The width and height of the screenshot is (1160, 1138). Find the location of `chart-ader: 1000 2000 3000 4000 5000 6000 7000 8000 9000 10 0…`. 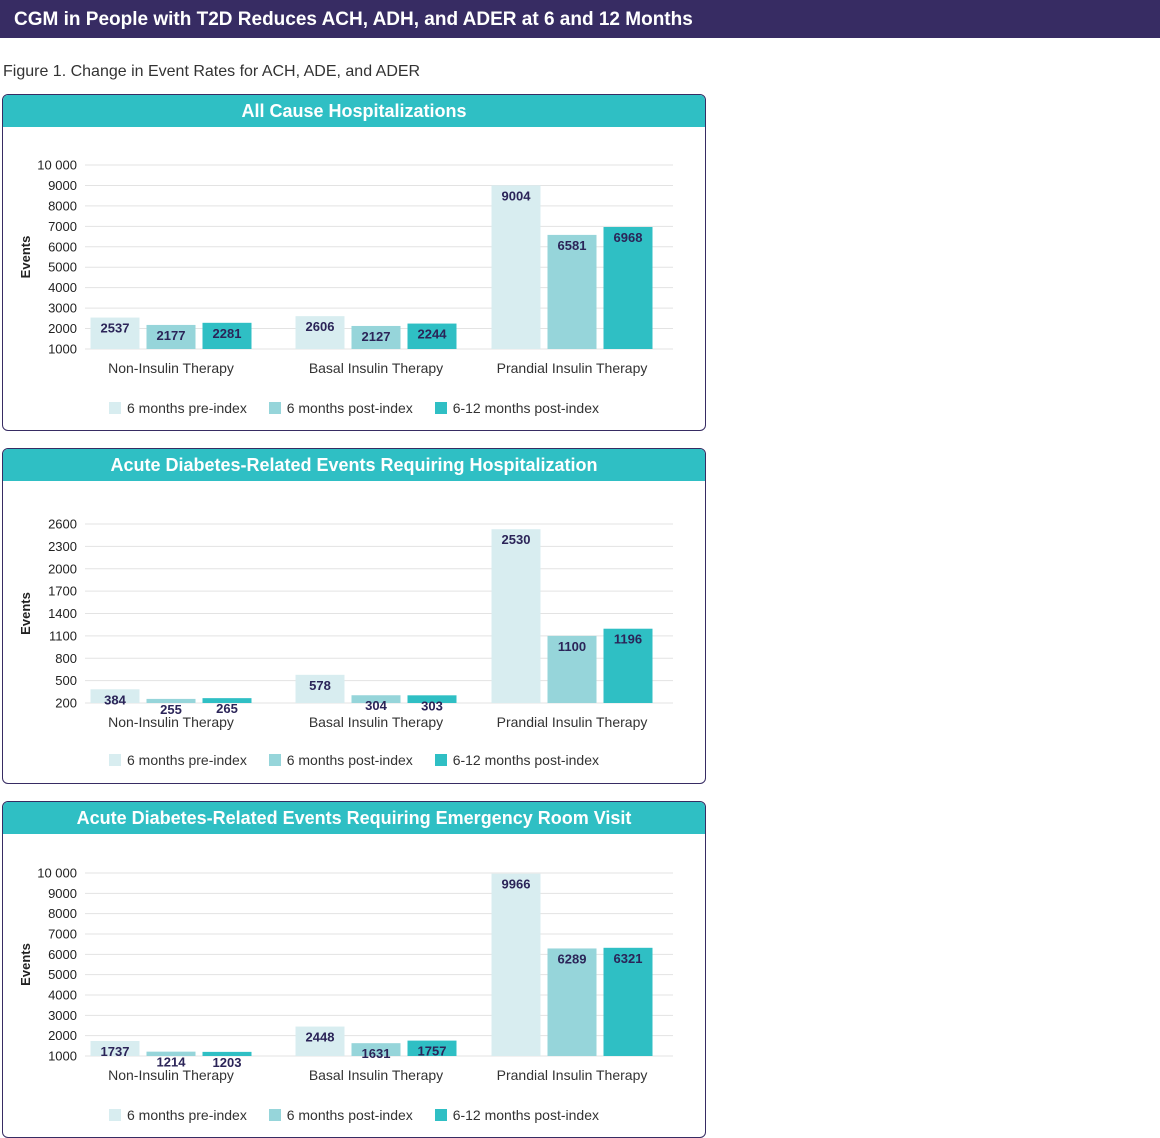

chart-ader: 1000 2000 3000 4000 5000 6000 7000 8000 9000 10 0… is located at coordinates (345, 974).